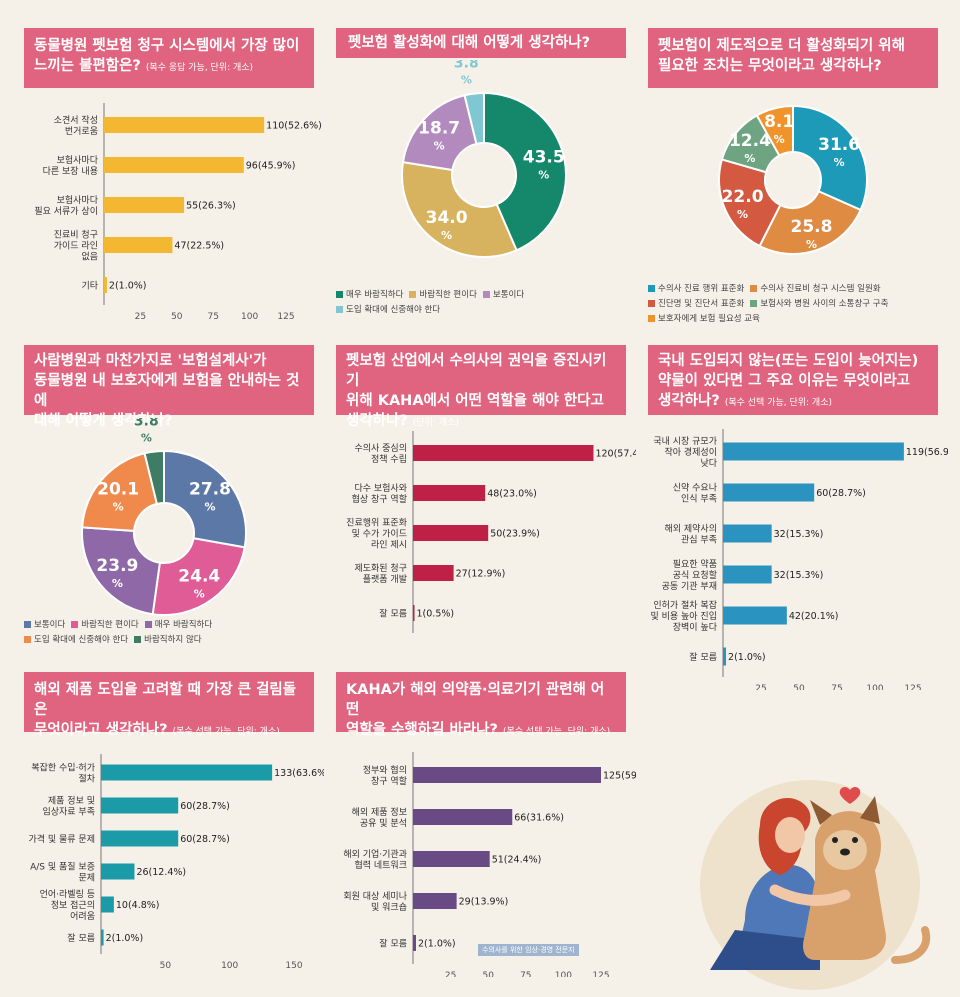 The height and width of the screenshot is (997, 960). What do you see at coordinates (701, 289) in the screenshot?
I see `legend-label: 수의사 진료 행위 표준화` at bounding box center [701, 289].